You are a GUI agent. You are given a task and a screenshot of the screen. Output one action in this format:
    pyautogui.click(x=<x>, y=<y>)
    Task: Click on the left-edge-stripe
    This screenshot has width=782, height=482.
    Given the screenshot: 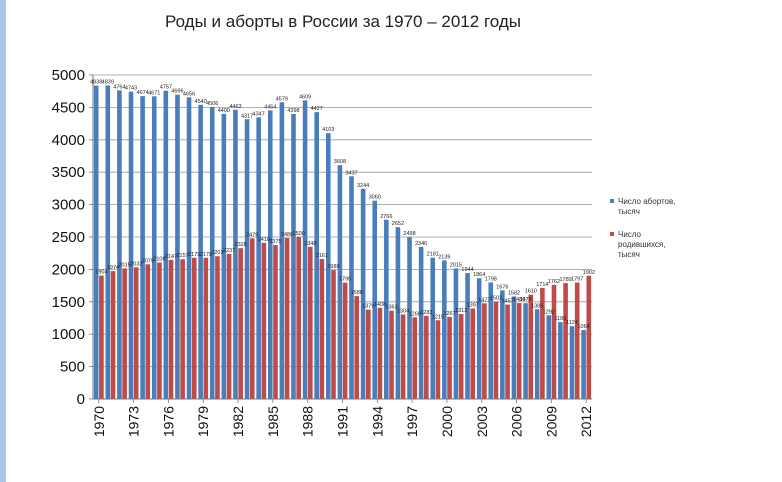 What is the action you would take?
    pyautogui.click(x=3, y=241)
    